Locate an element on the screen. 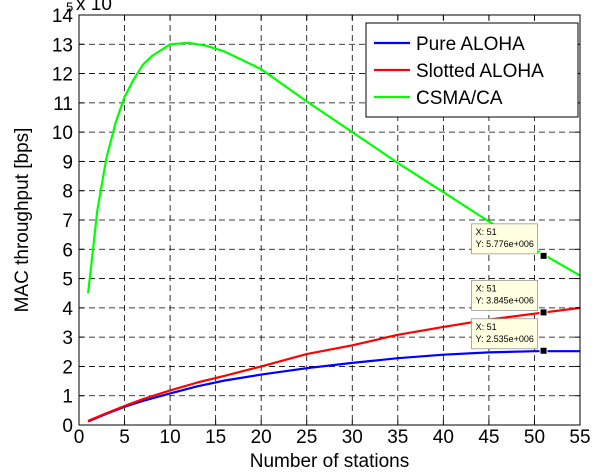 The height and width of the screenshot is (473, 598). x-tick-label: 15 is located at coordinates (215, 437).